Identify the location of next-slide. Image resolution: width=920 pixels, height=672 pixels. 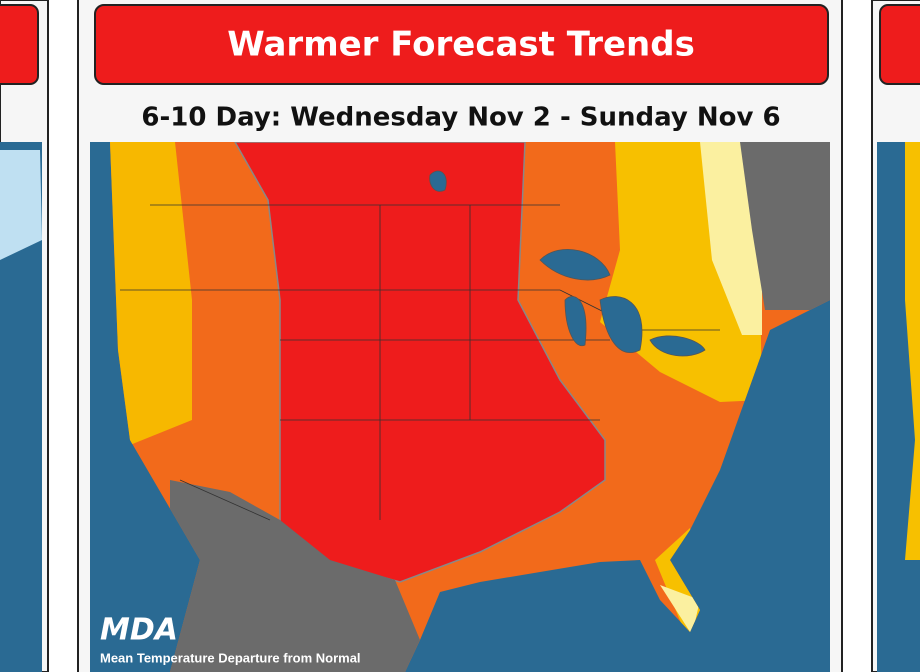
(895, 336).